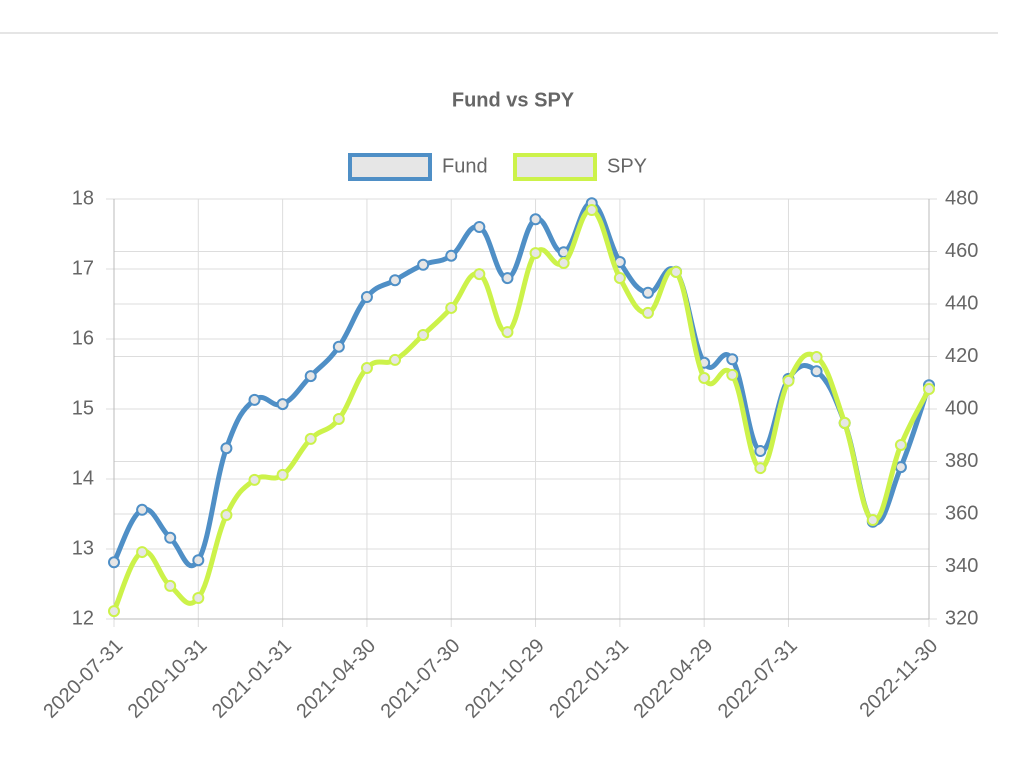  I want to click on y2-tick-label: 320, so click(961, 618).